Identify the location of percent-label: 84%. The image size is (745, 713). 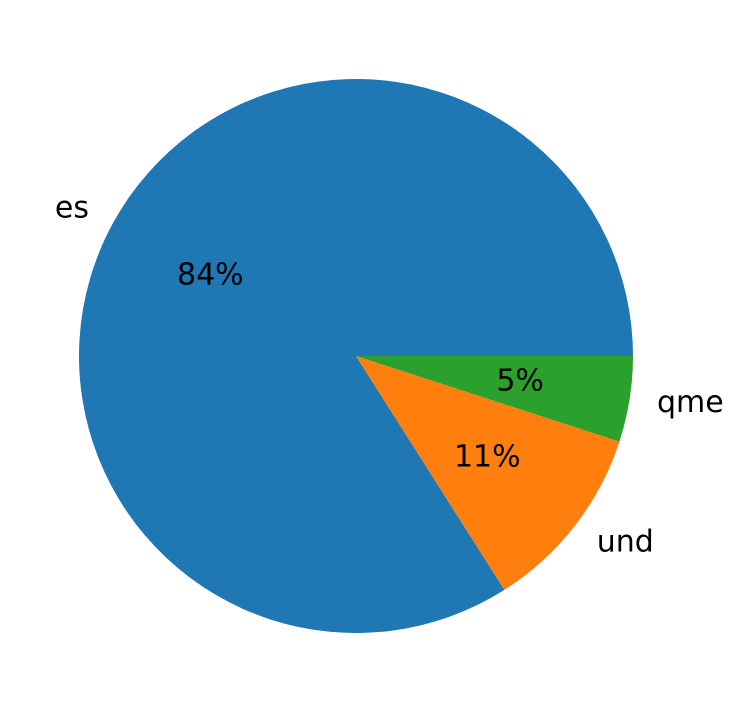
(210, 274).